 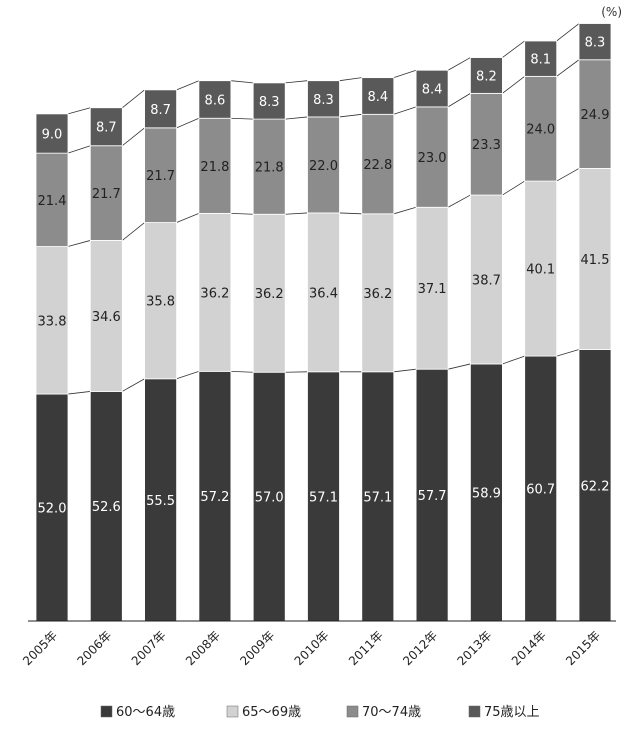 I want to click on data-label: 35.8, so click(x=160, y=302).